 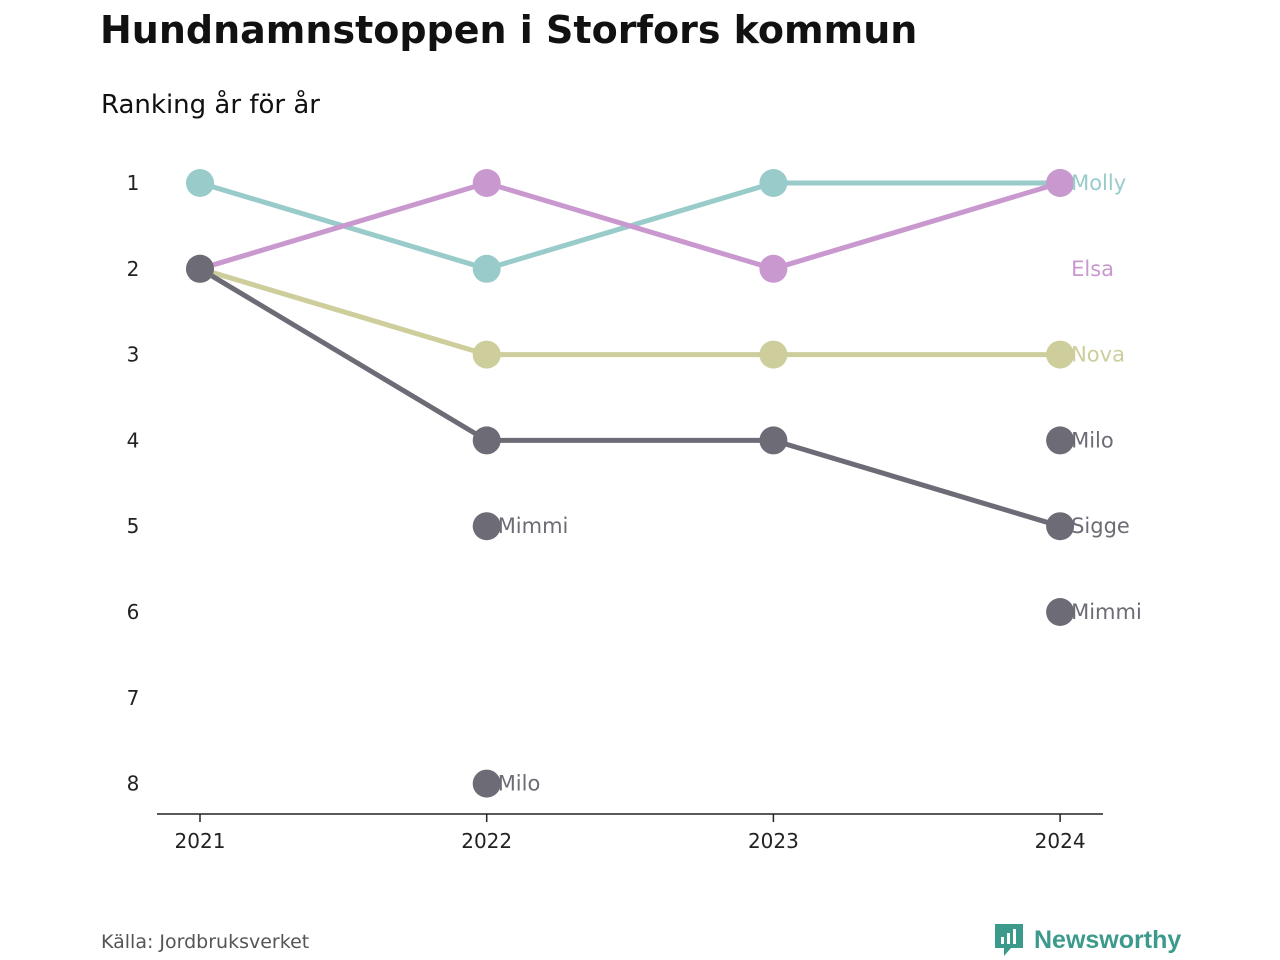 What do you see at coordinates (133, 183) in the screenshot?
I see `y-tick-label: 1` at bounding box center [133, 183].